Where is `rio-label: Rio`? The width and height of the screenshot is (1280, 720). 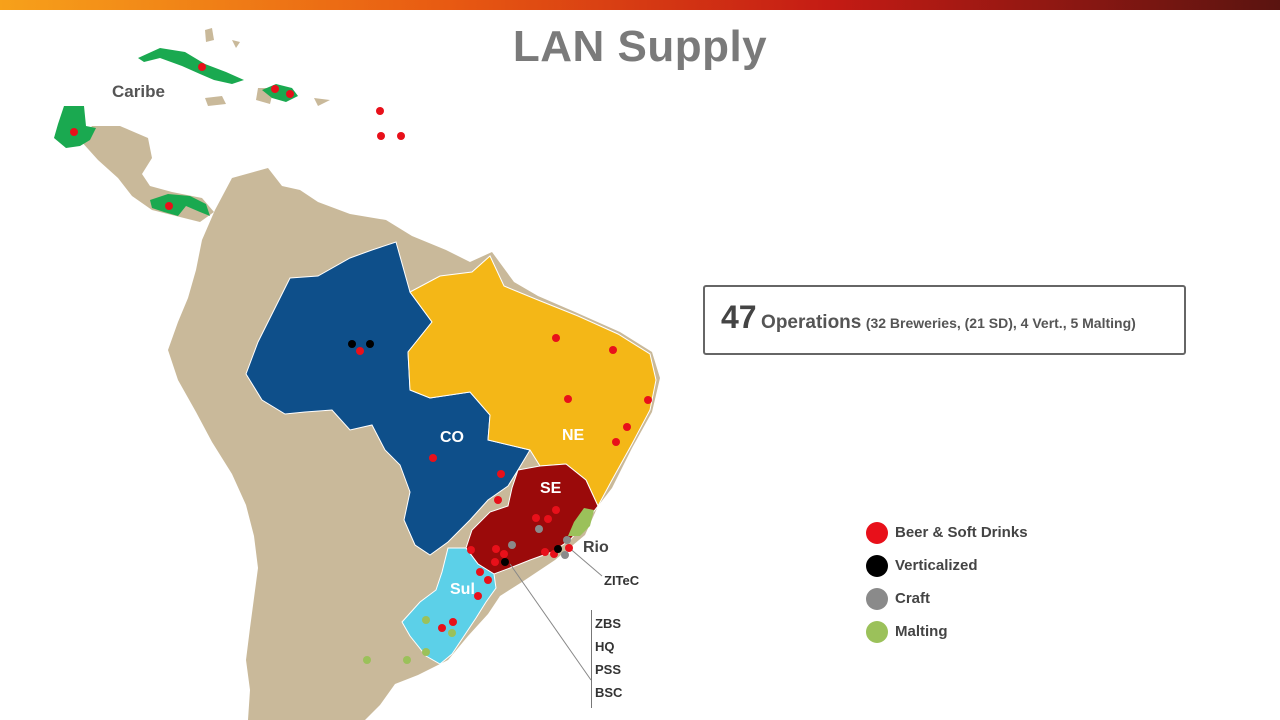 rio-label: Rio is located at coordinates (596, 547).